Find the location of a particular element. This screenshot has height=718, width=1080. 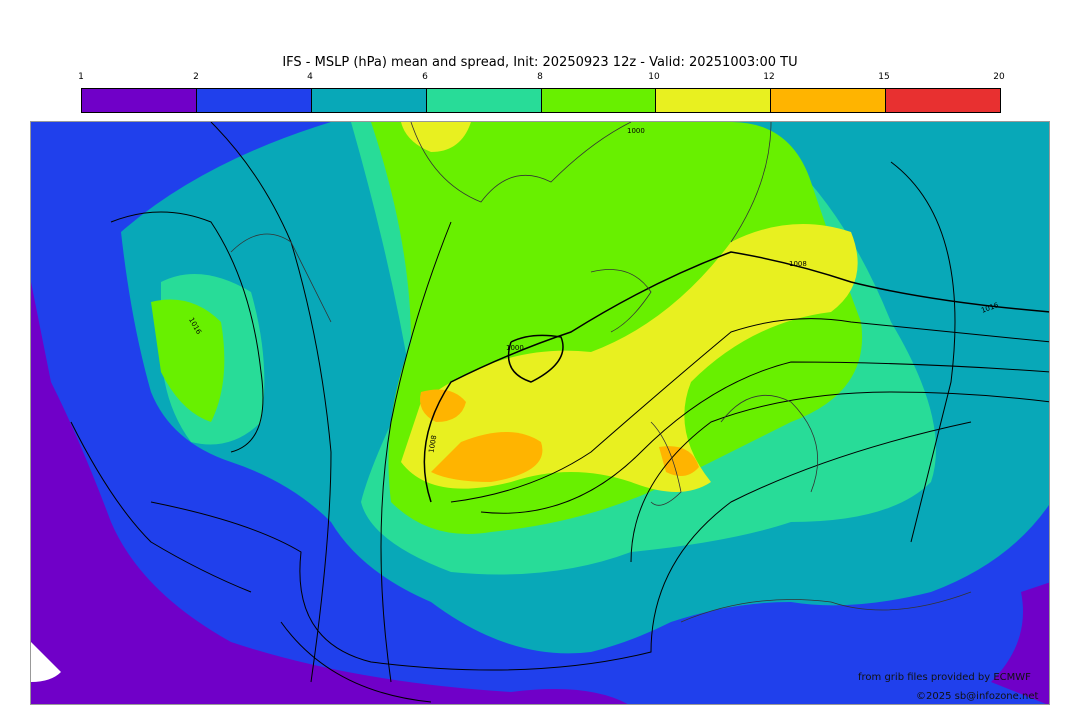

copyright-credit: ©2025 sb@infozone.net is located at coordinates (977, 696).